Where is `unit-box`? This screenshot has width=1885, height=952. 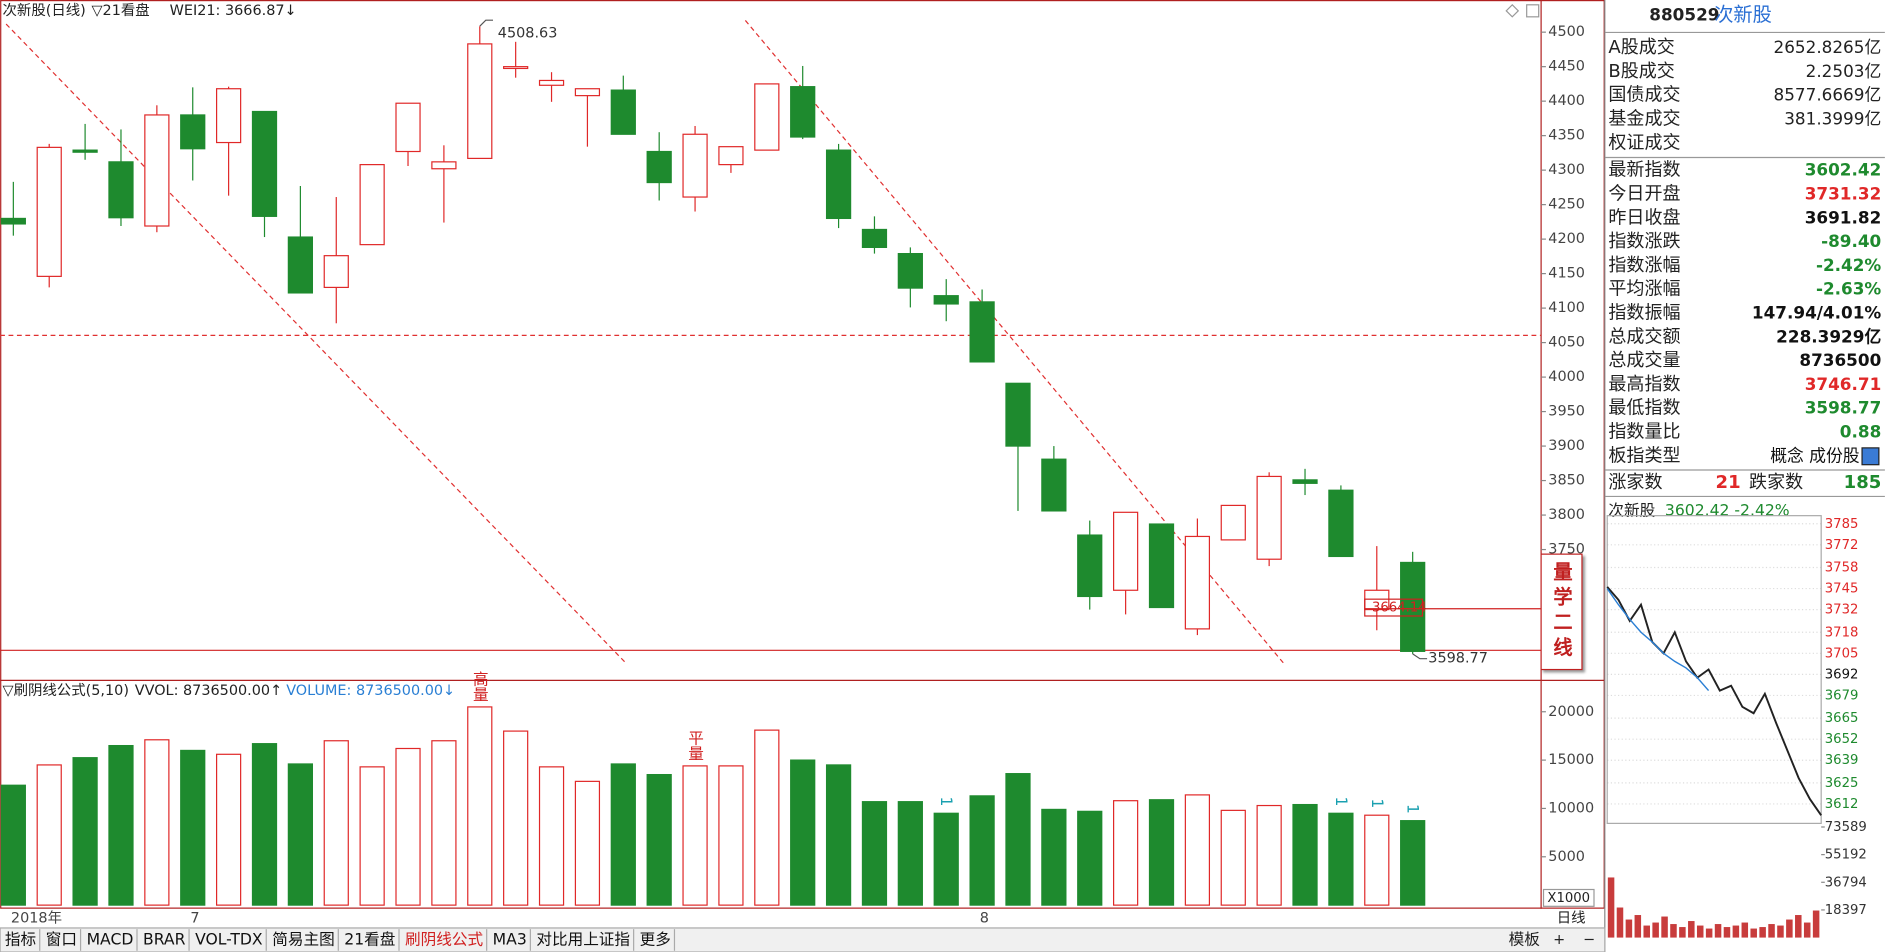
unit-box is located at coordinates (1568, 897).